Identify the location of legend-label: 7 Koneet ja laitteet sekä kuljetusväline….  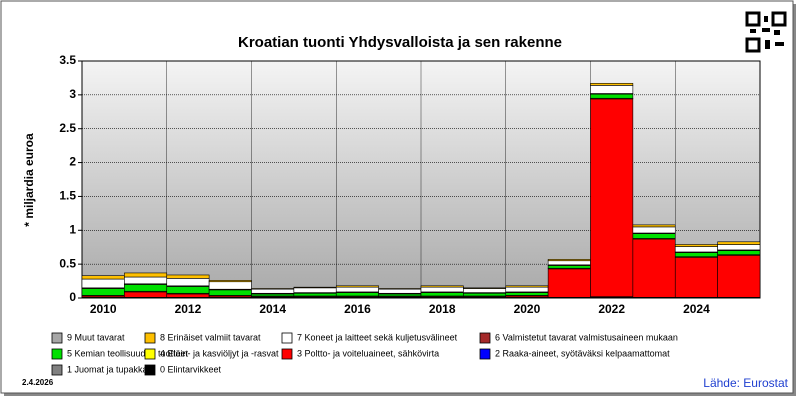
(377, 337).